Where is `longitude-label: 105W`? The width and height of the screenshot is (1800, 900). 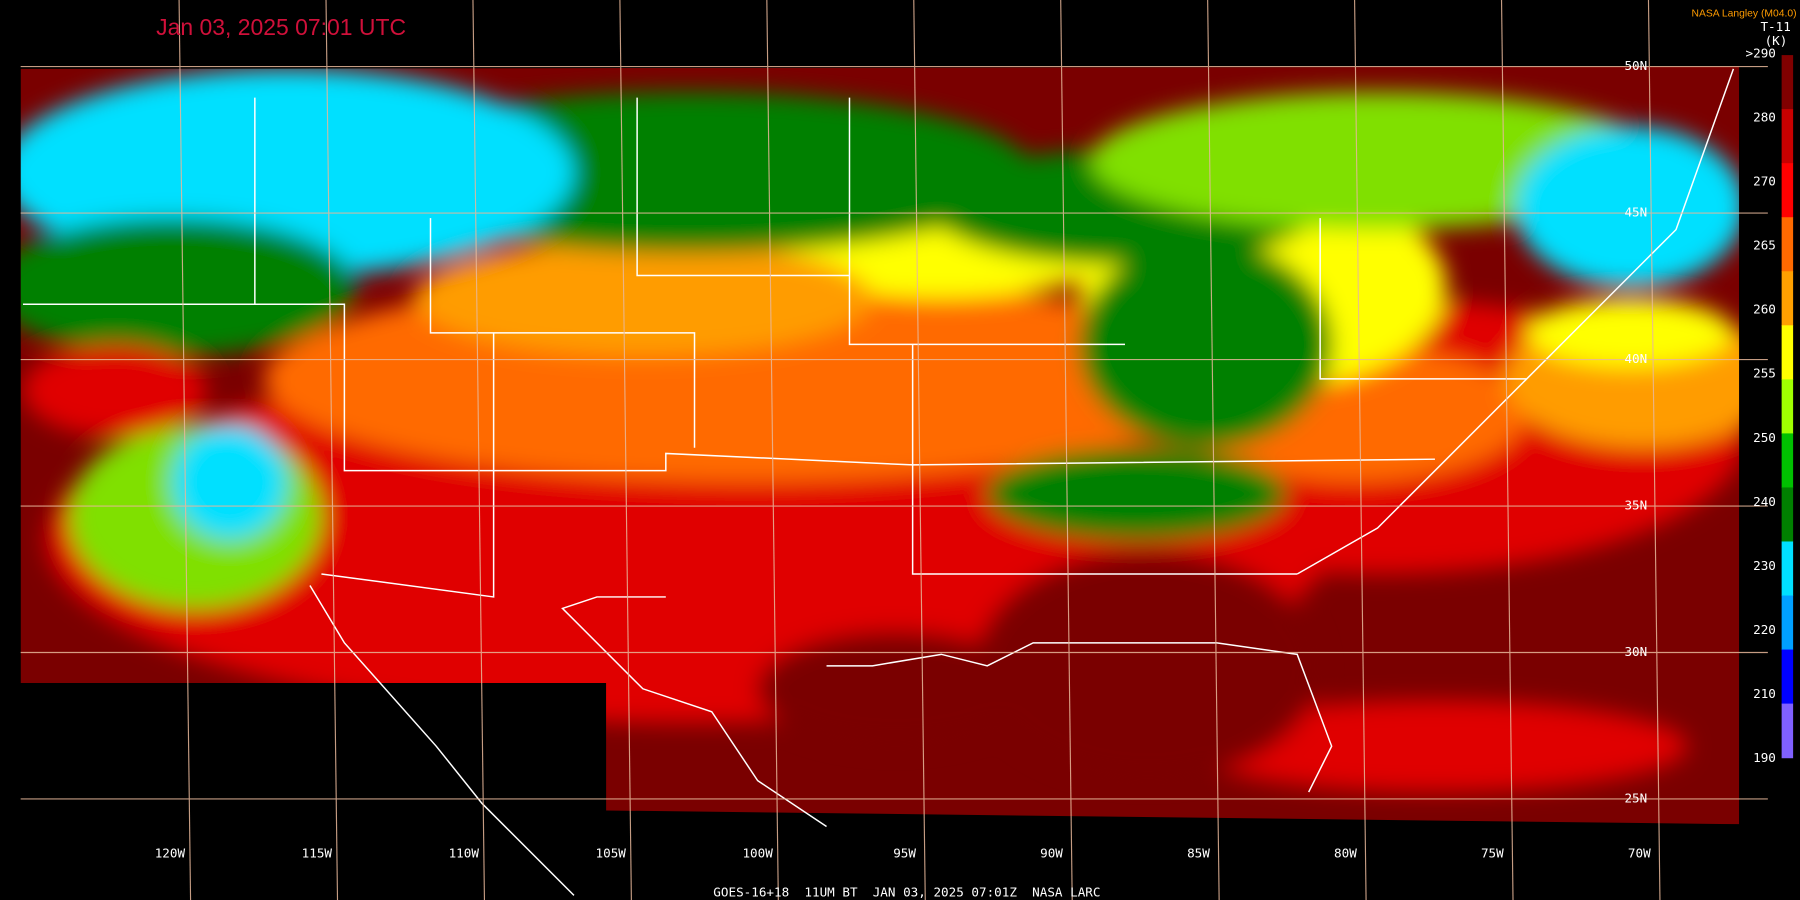
longitude-label: 105W is located at coordinates (611, 853).